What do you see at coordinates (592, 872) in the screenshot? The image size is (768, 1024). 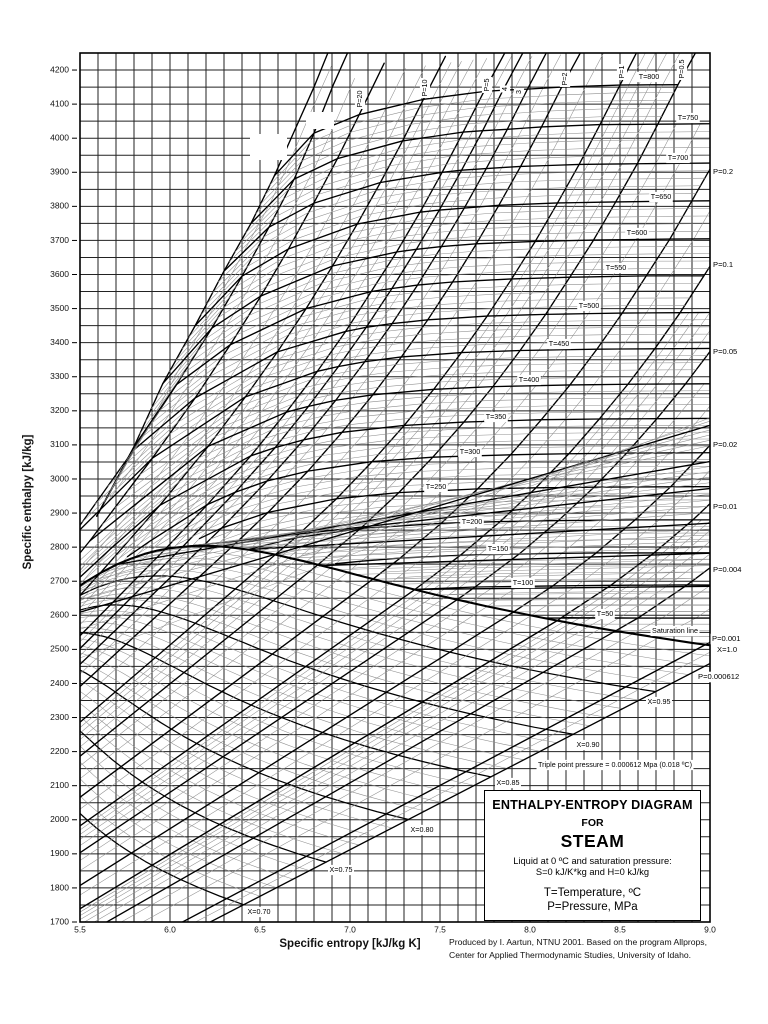 I see `reference-state-line2: S=0 kJ/K*kg and H=0 kJ/kg` at bounding box center [592, 872].